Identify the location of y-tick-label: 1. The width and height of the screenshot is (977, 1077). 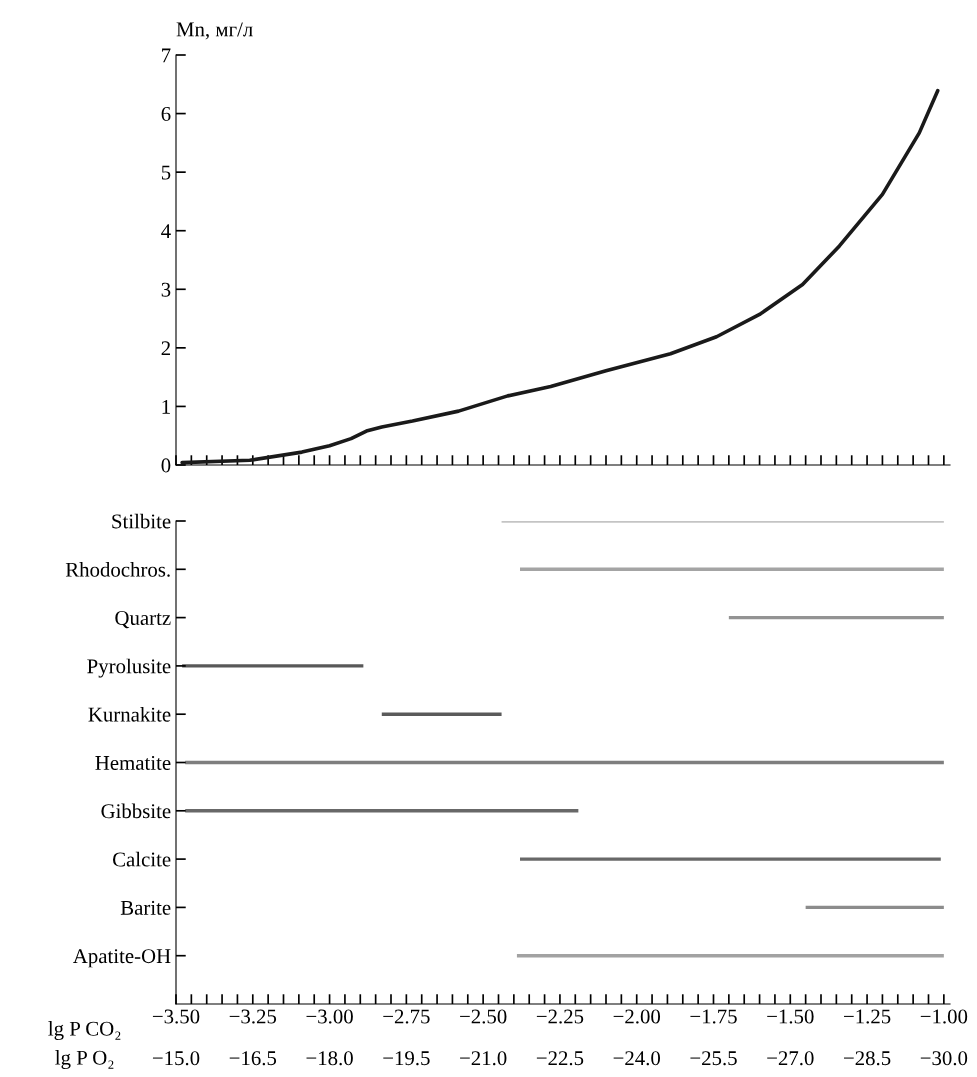
(166, 406).